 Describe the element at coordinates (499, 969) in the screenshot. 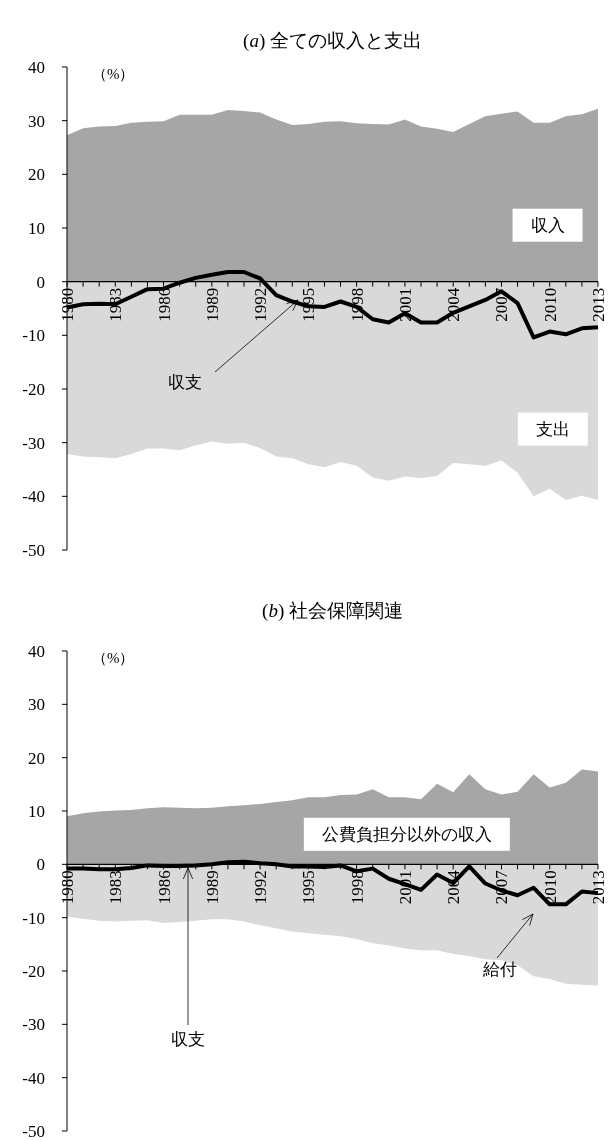

I see `series-label: 給付` at that location.